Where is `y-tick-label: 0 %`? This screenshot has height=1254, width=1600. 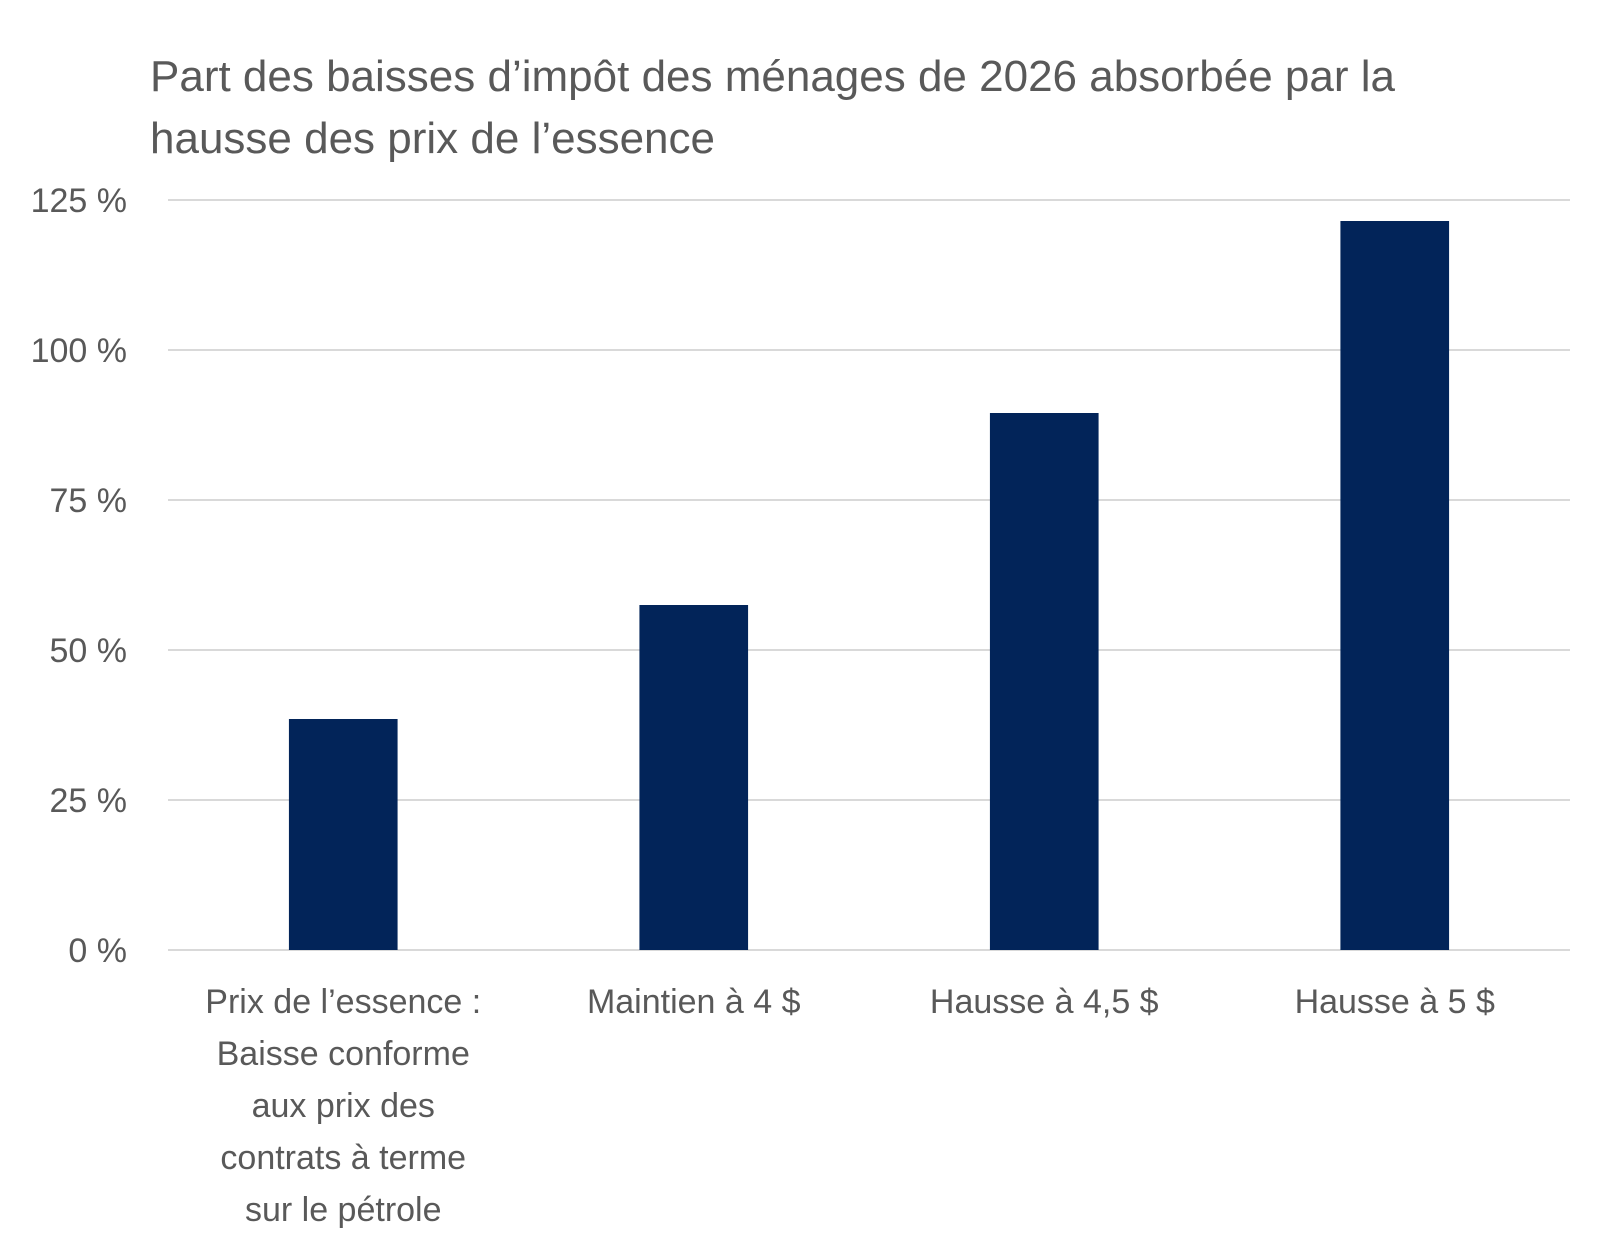
y-tick-label: 0 % is located at coordinates (97, 951).